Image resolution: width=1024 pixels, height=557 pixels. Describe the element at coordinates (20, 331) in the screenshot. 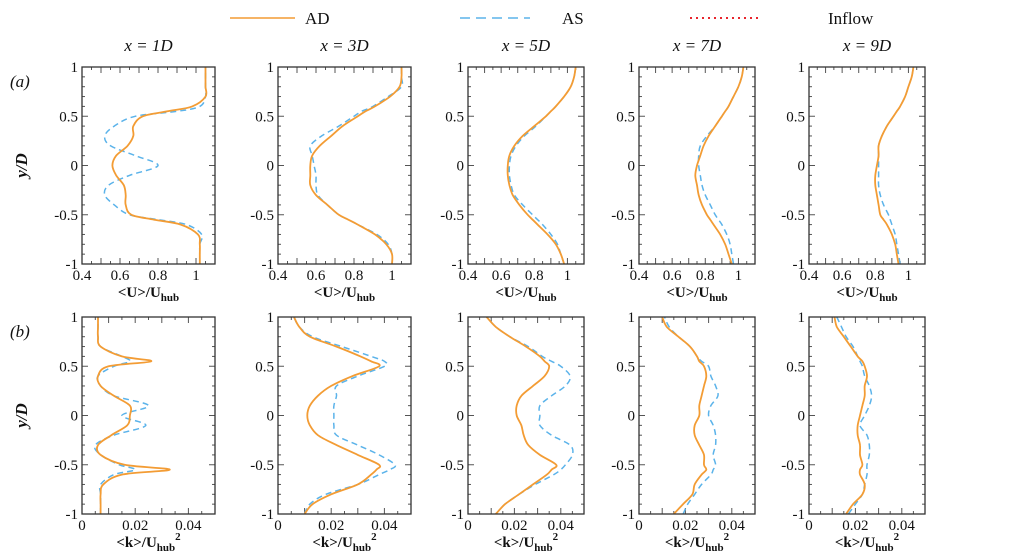

I see `row-label: (b)` at that location.